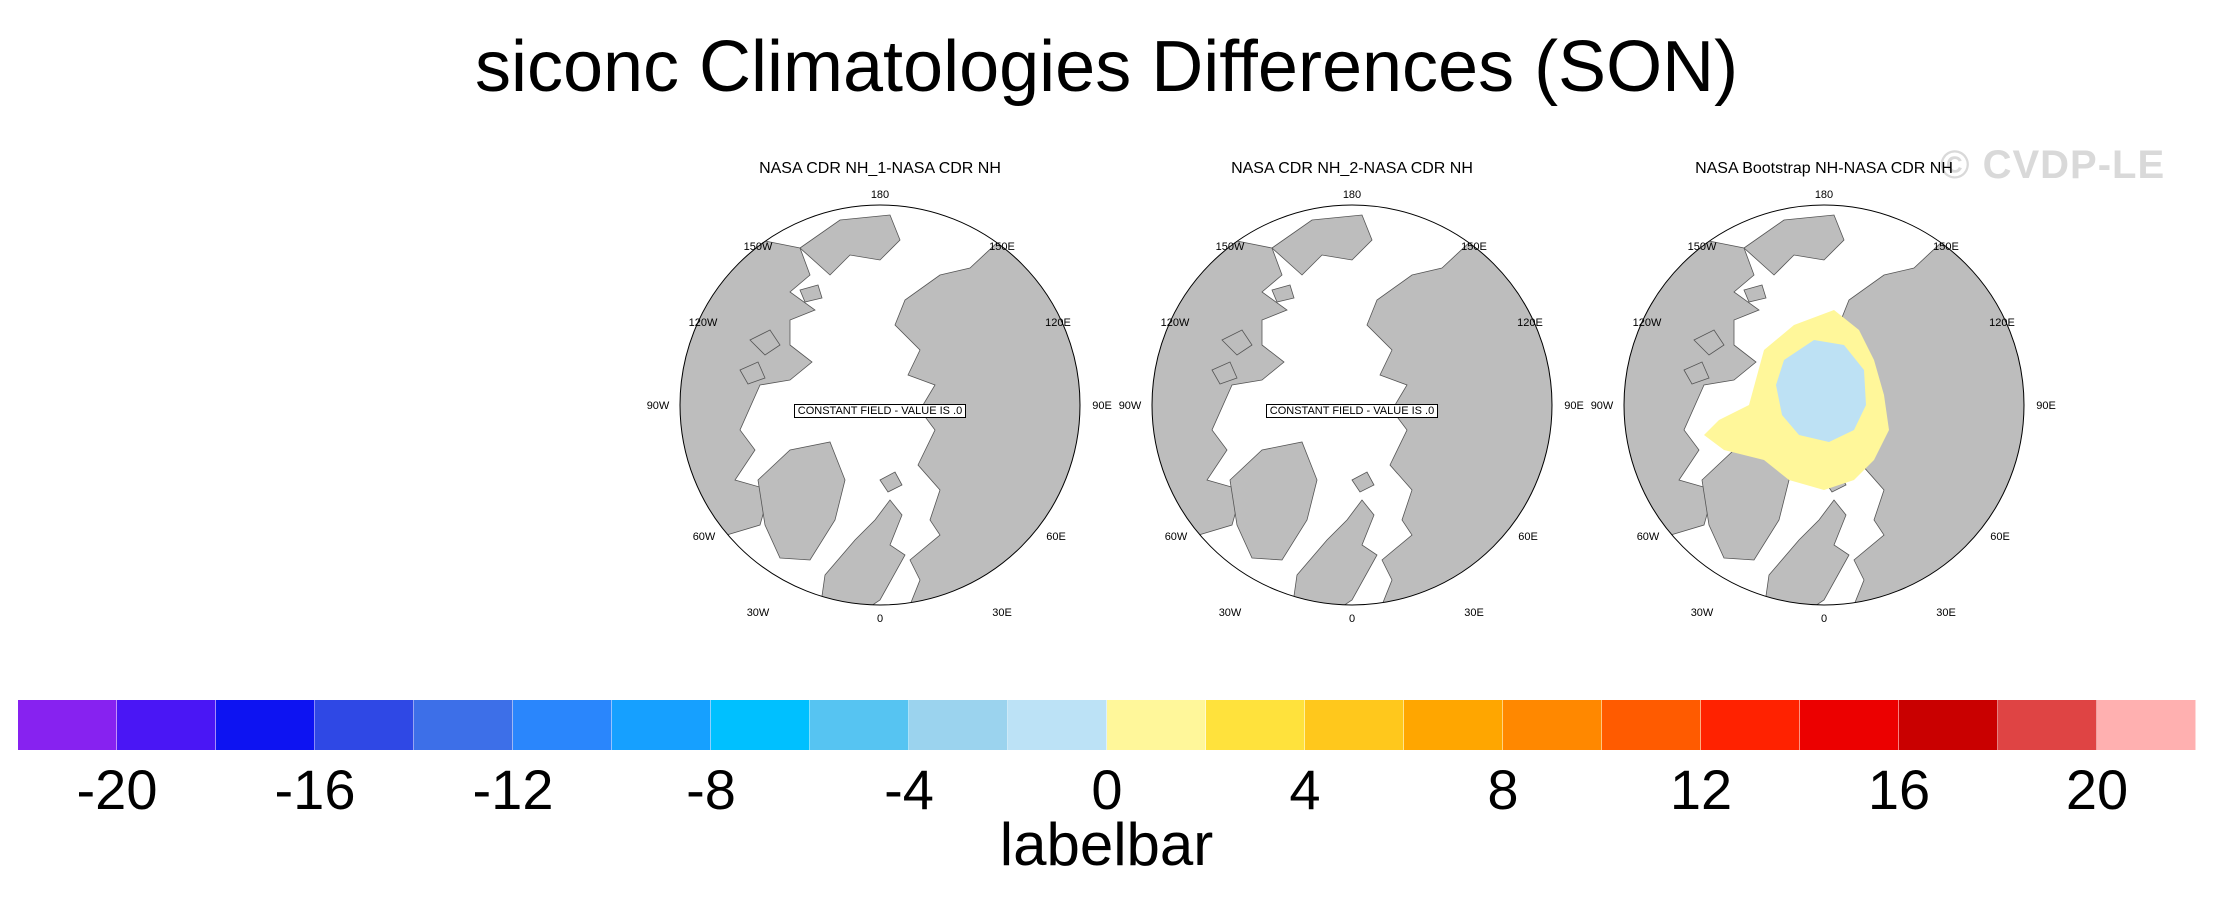 The height and width of the screenshot is (899, 2213). I want to click on color-labelbar, so click(1107, 725).